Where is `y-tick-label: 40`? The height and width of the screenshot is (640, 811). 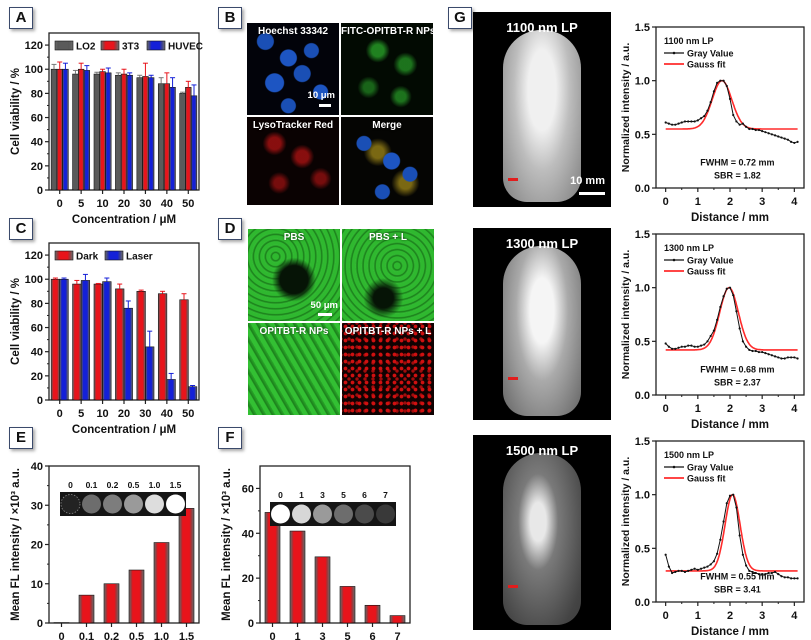
y-tick-label: 40 is located at coordinates (37, 467).